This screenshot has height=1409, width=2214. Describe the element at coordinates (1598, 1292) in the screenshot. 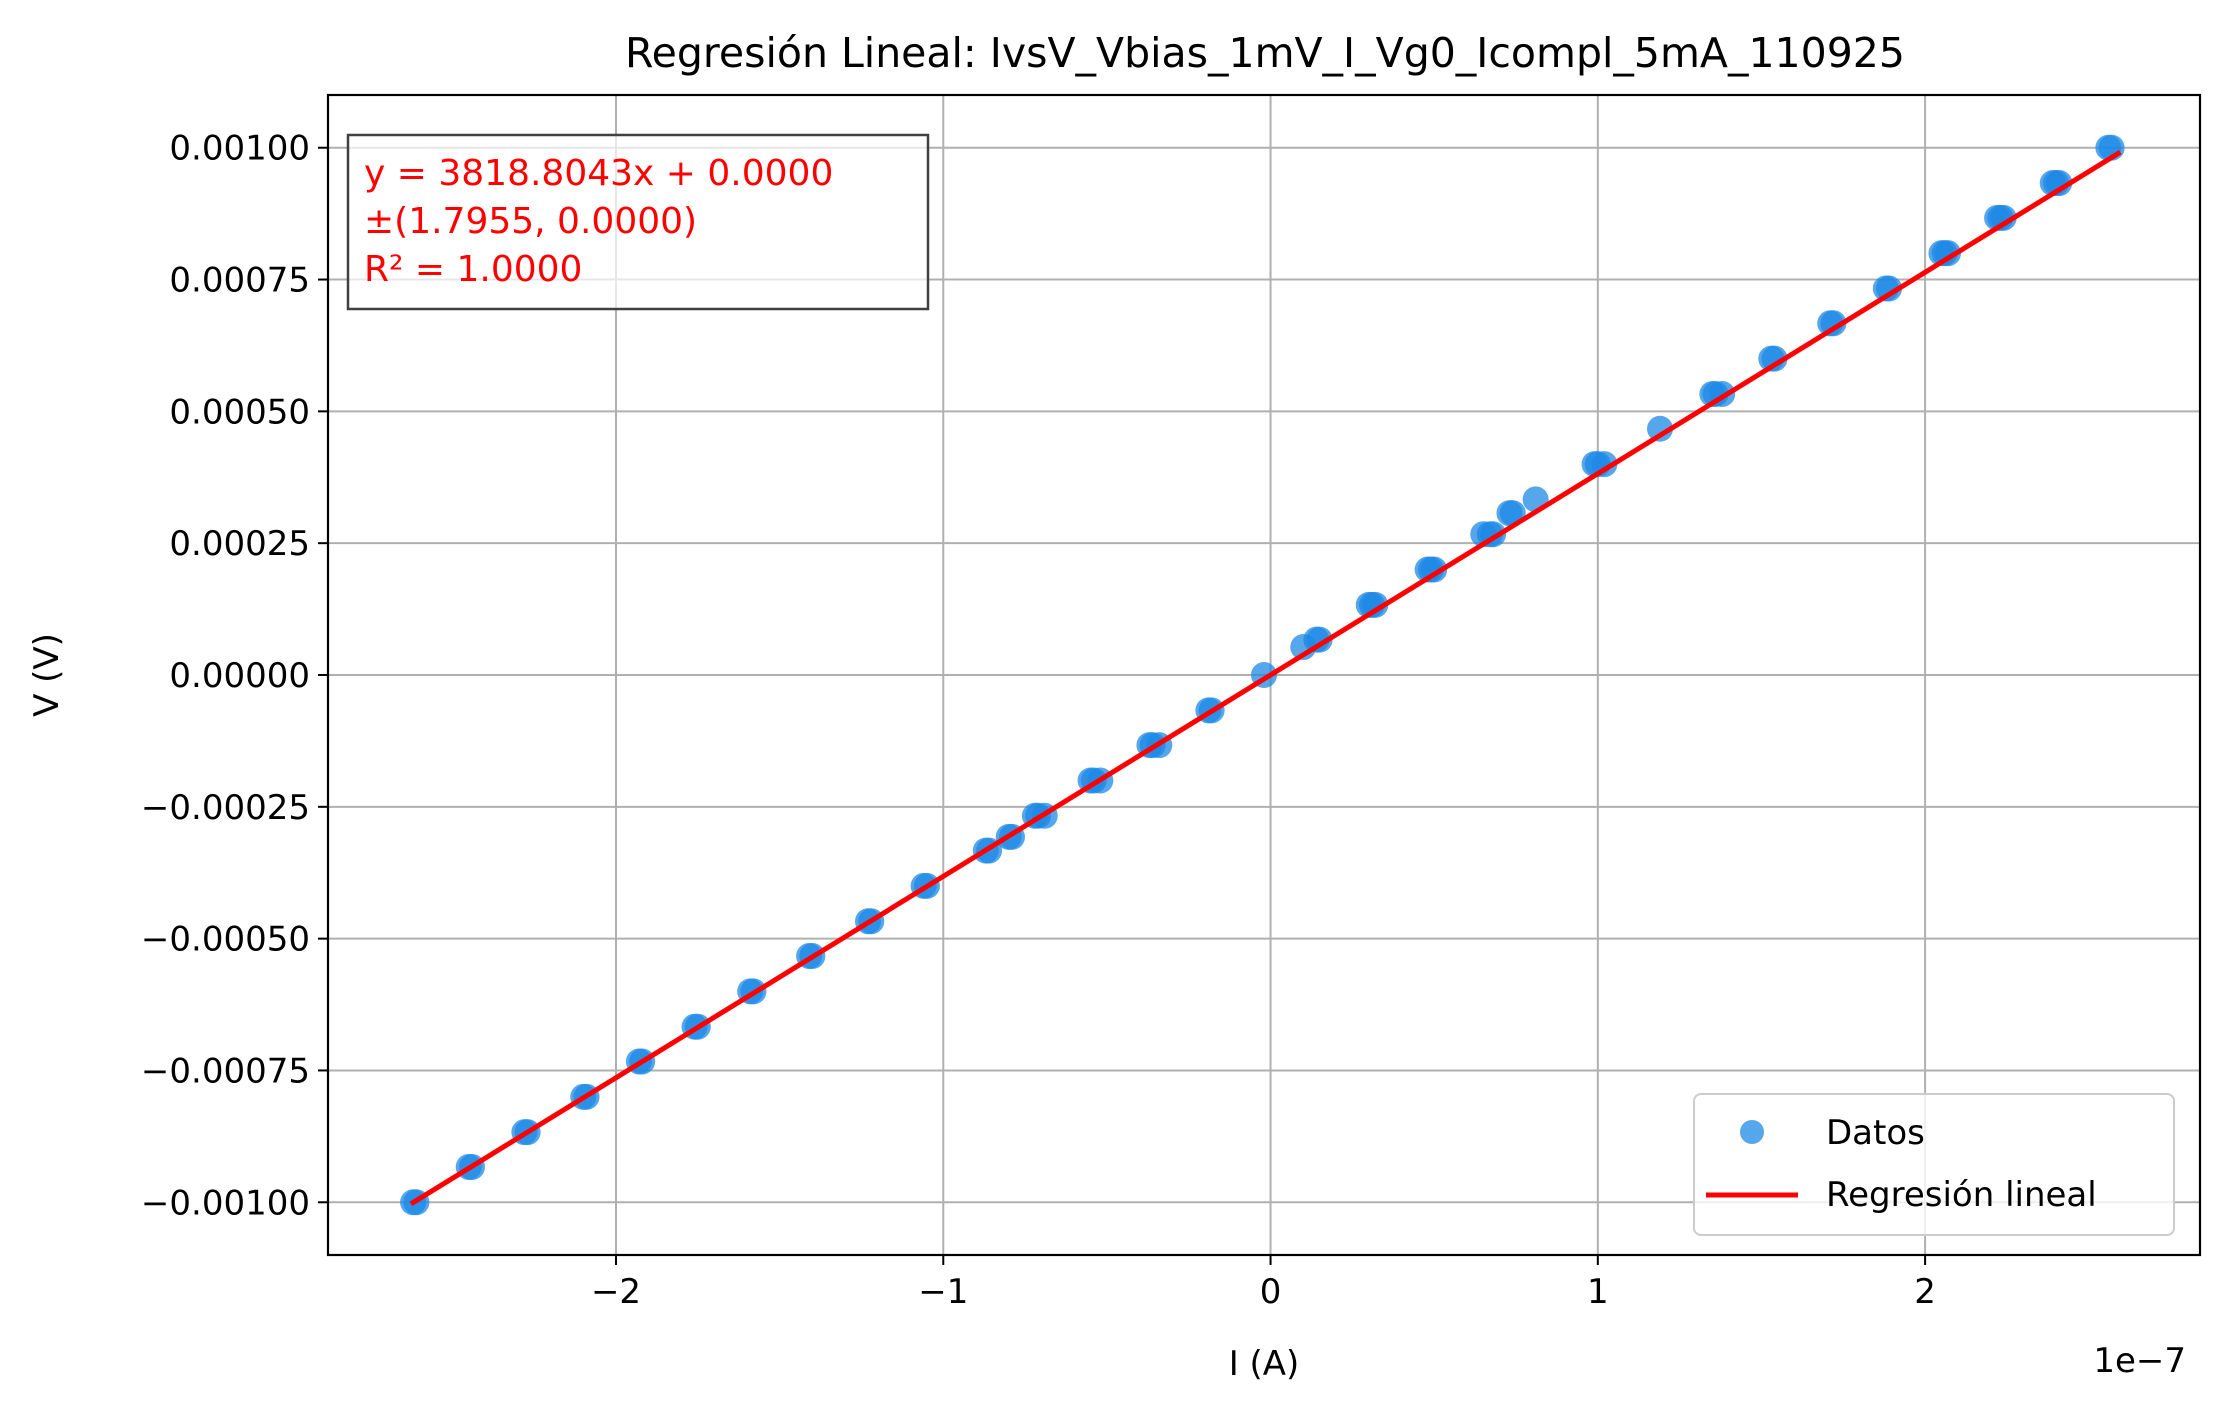

I see `x-tick-label: 1` at that location.